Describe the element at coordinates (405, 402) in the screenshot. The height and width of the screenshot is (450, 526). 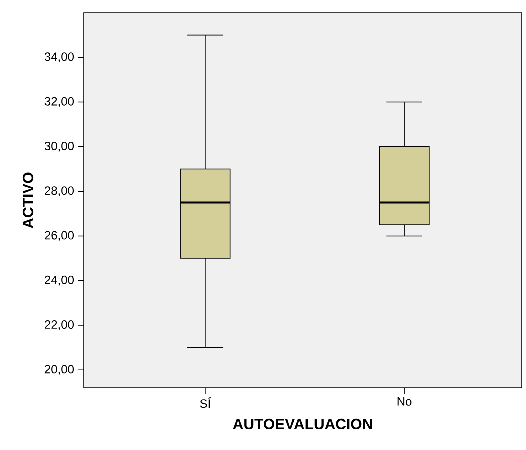
I see `x-tick-label: No` at that location.